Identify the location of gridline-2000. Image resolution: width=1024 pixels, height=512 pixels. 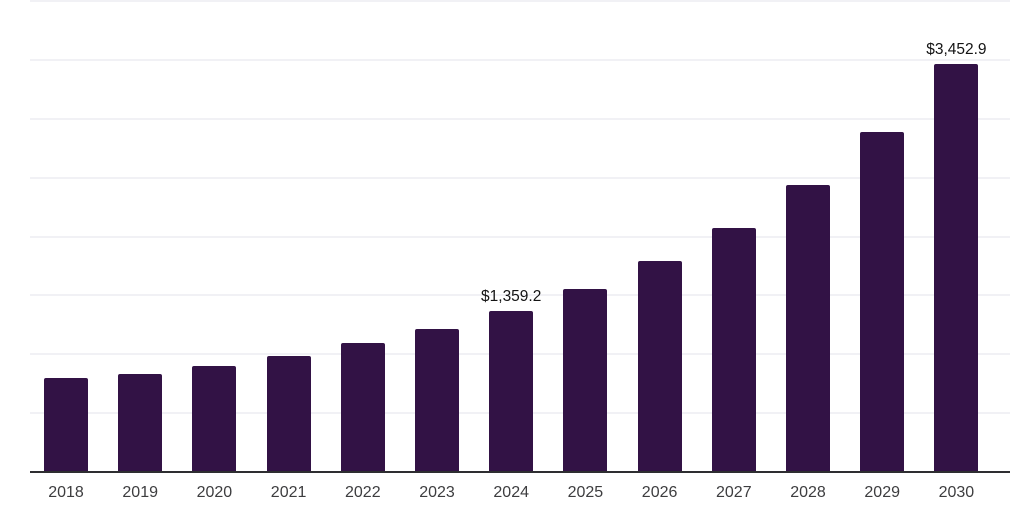
(520, 237).